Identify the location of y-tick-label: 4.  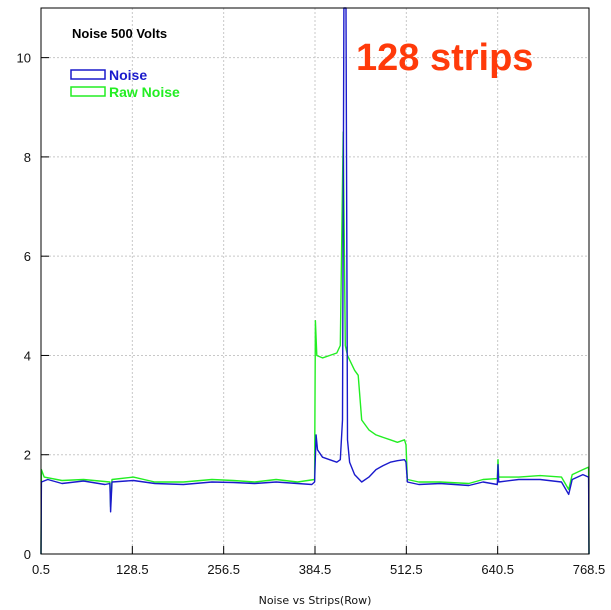
(27, 355).